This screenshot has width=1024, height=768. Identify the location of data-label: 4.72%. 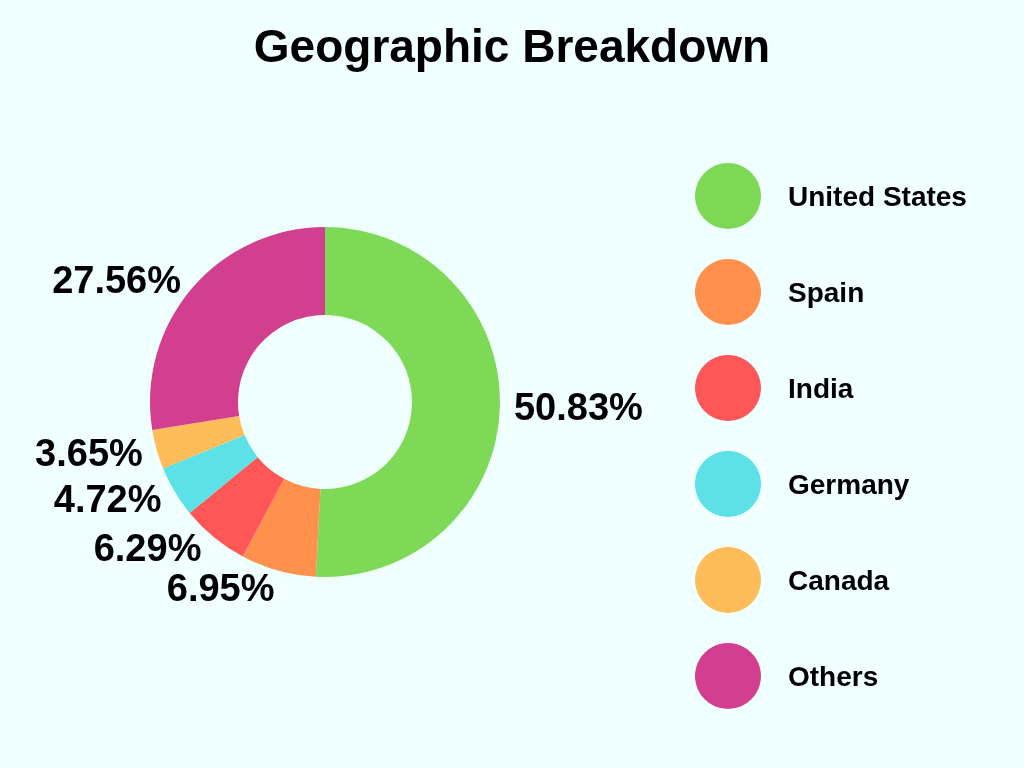
(107, 498).